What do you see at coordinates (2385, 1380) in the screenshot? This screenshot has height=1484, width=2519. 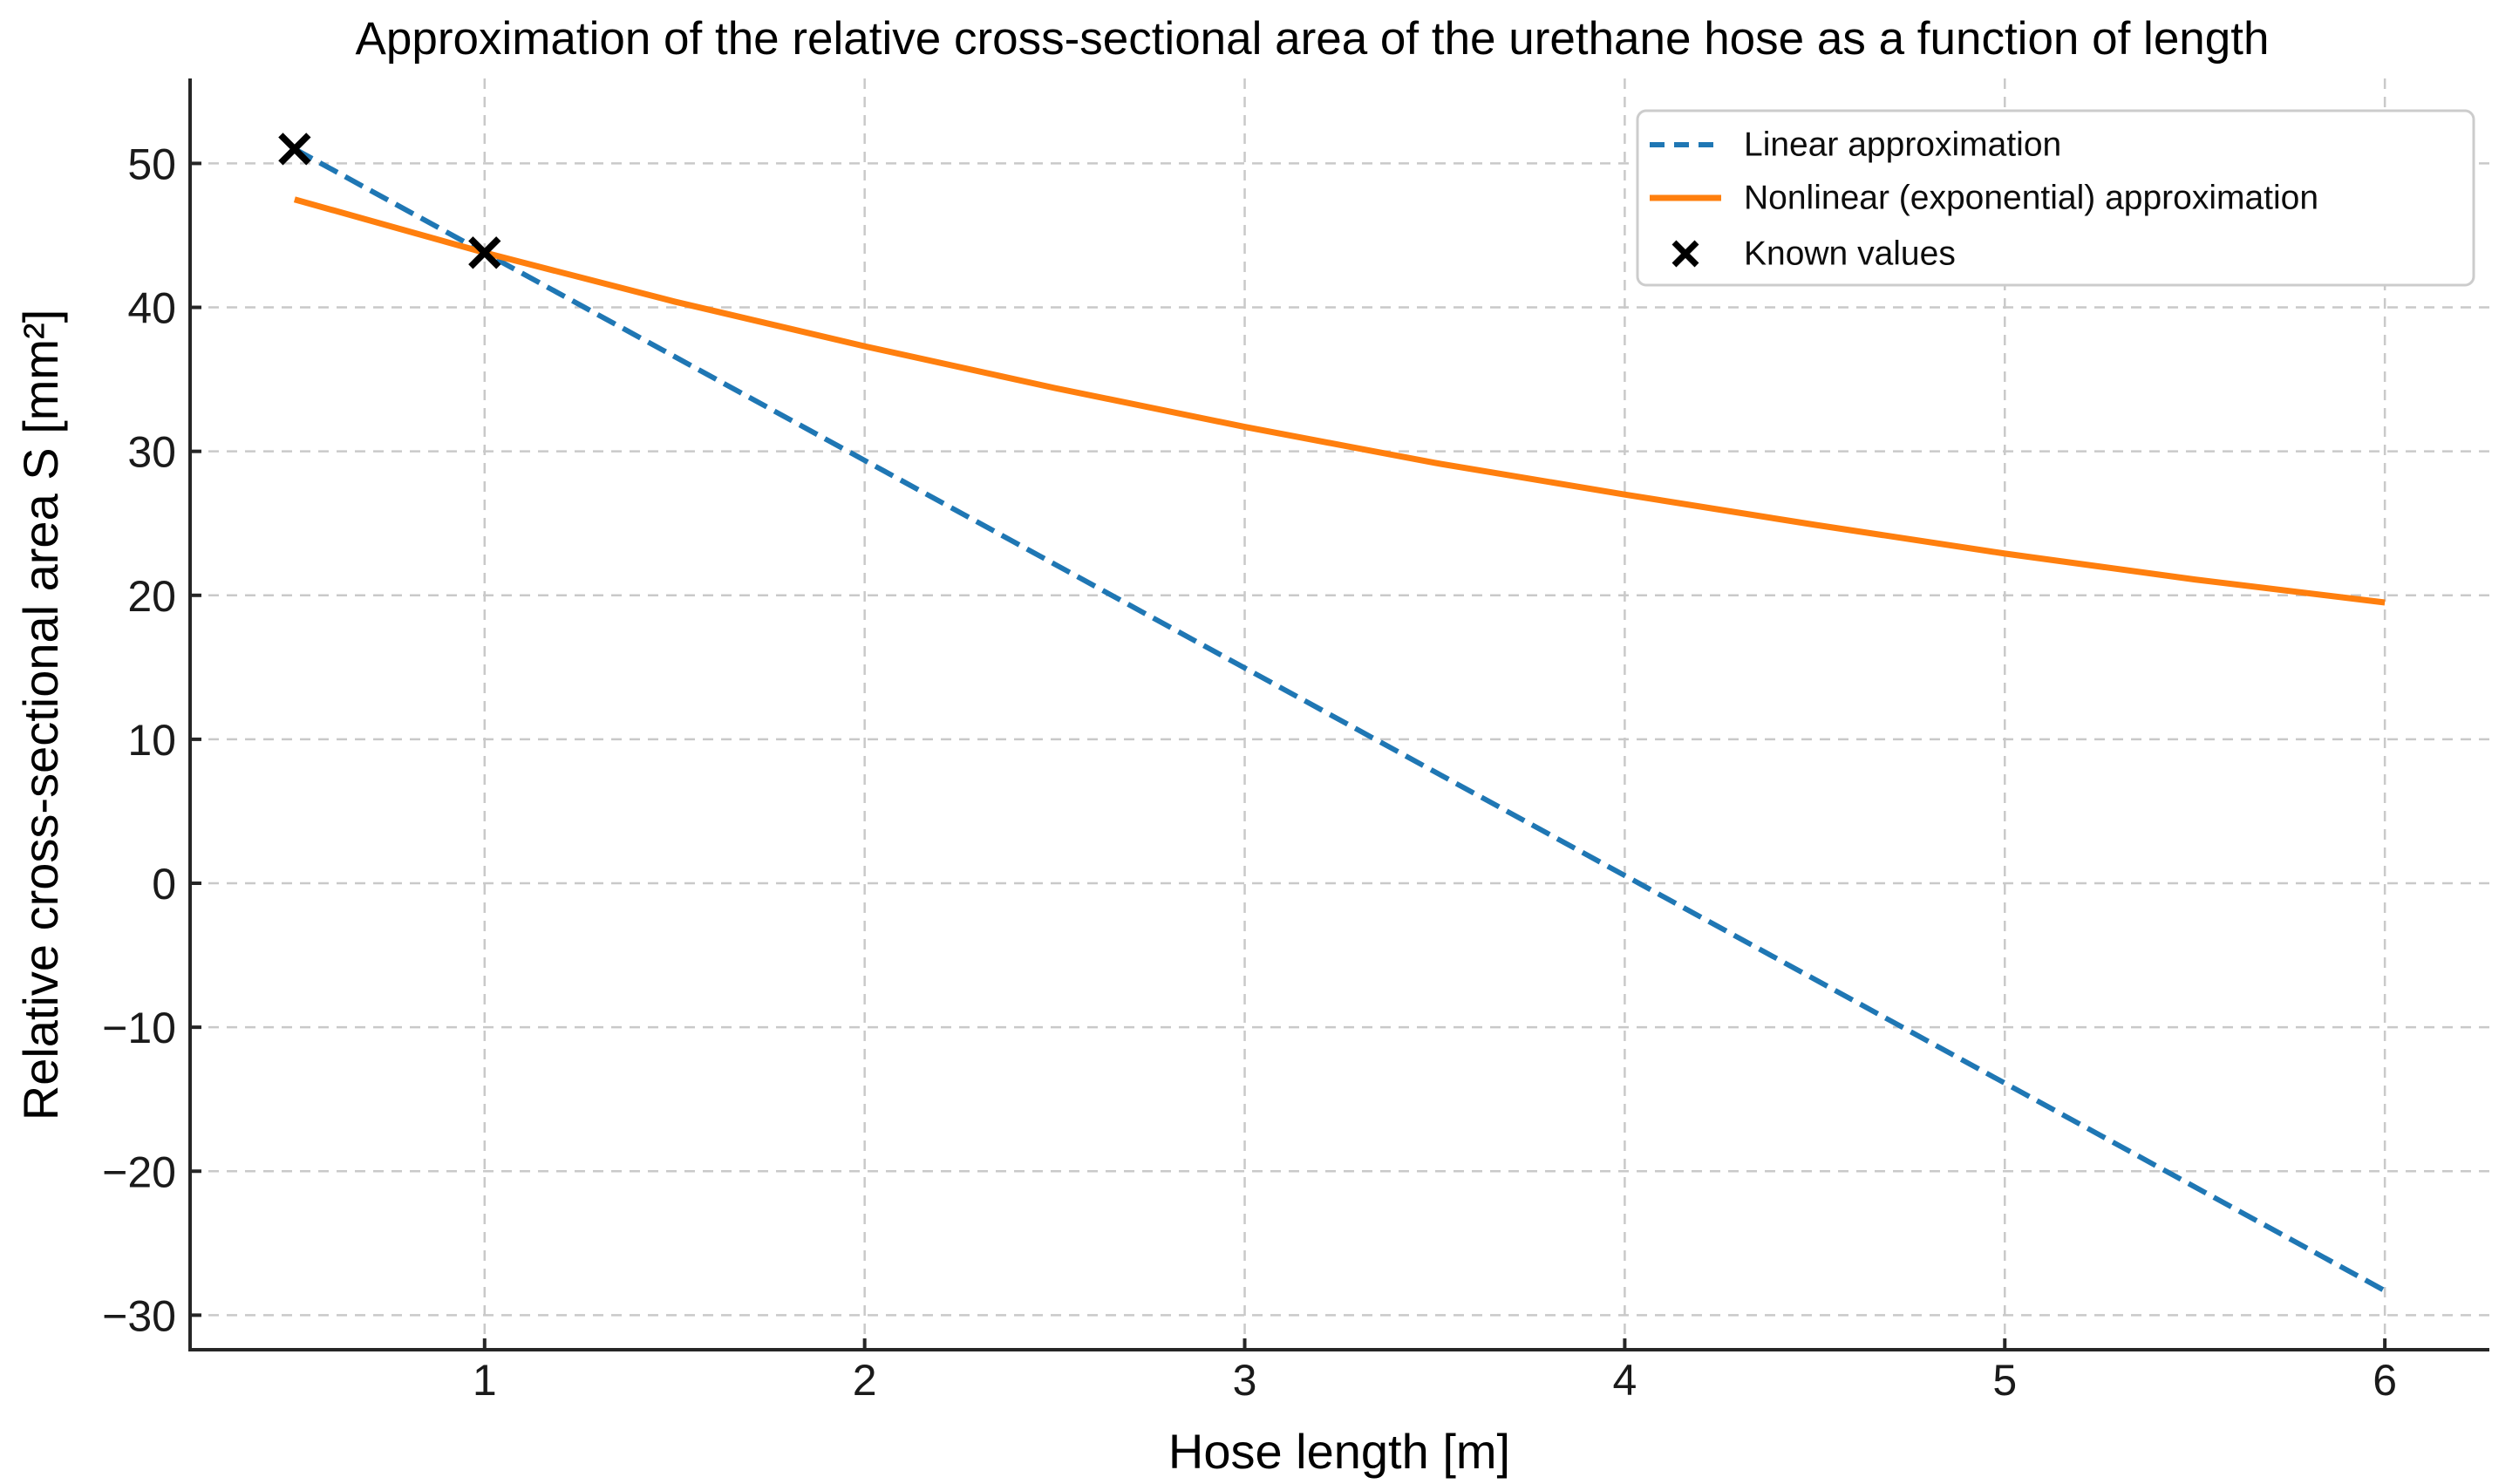 I see `x-tick-label: 6` at bounding box center [2385, 1380].